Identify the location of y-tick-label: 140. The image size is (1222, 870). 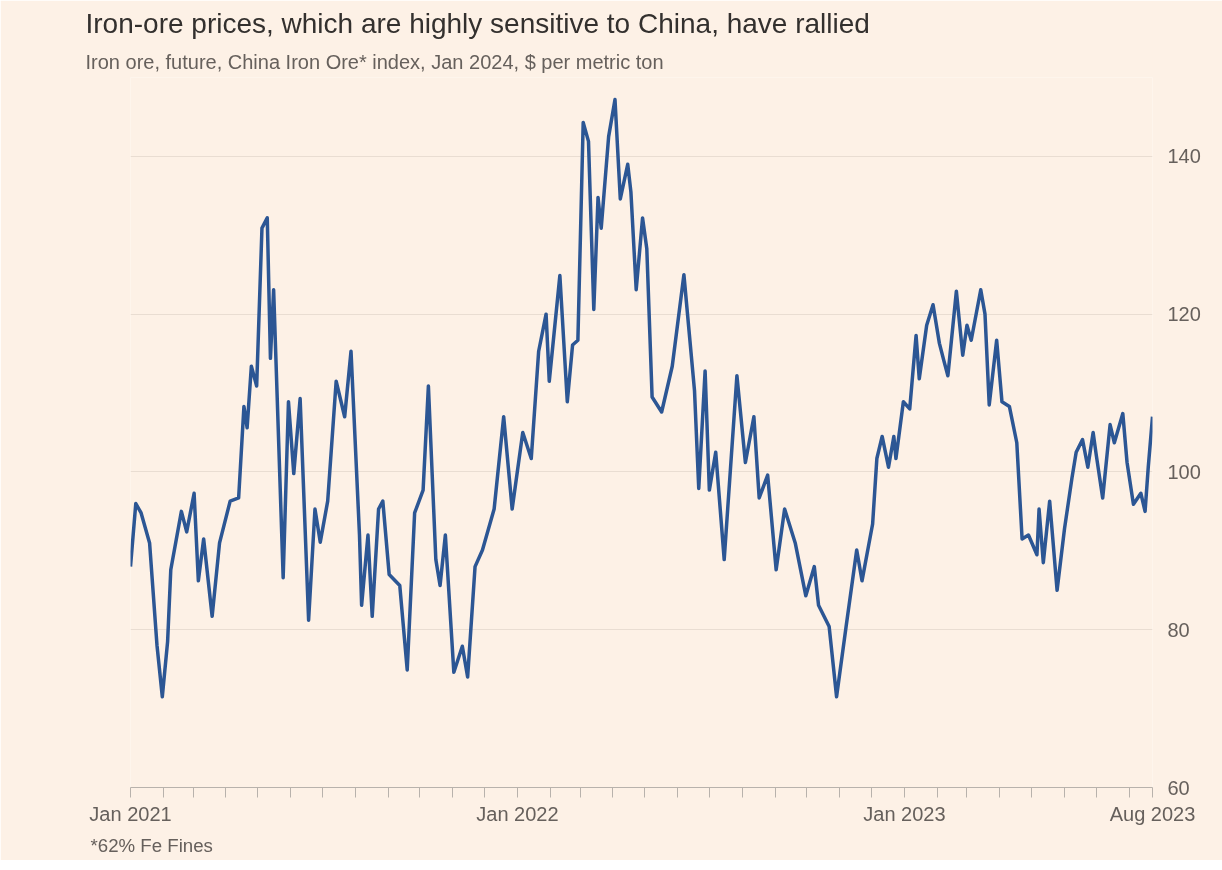
(1184, 156).